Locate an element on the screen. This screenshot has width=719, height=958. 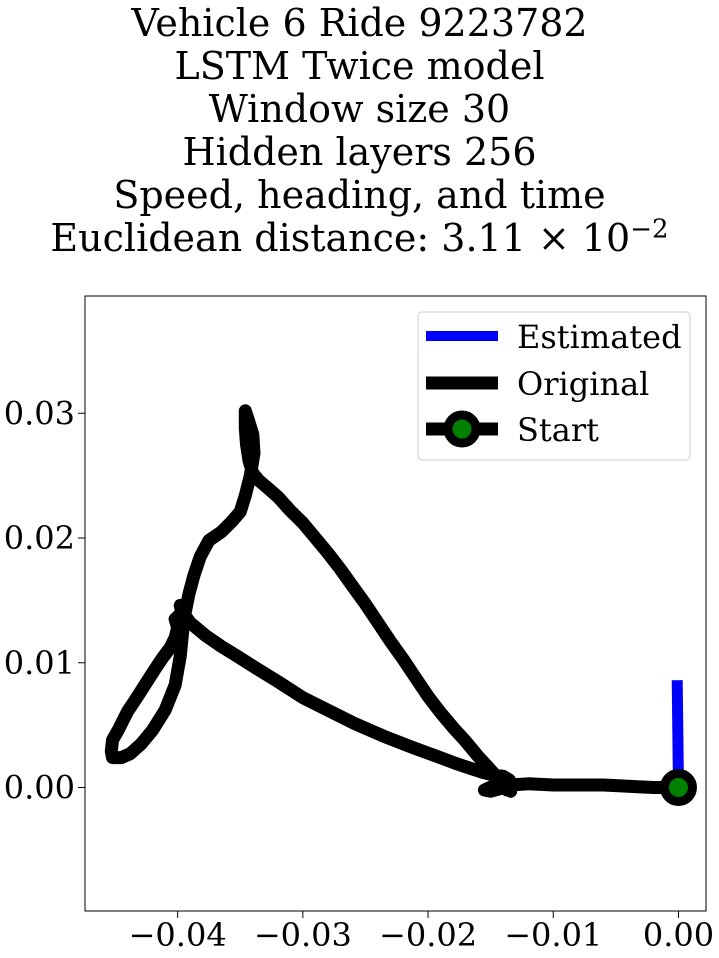
y-tick-label: 0.03 is located at coordinates (39, 413).